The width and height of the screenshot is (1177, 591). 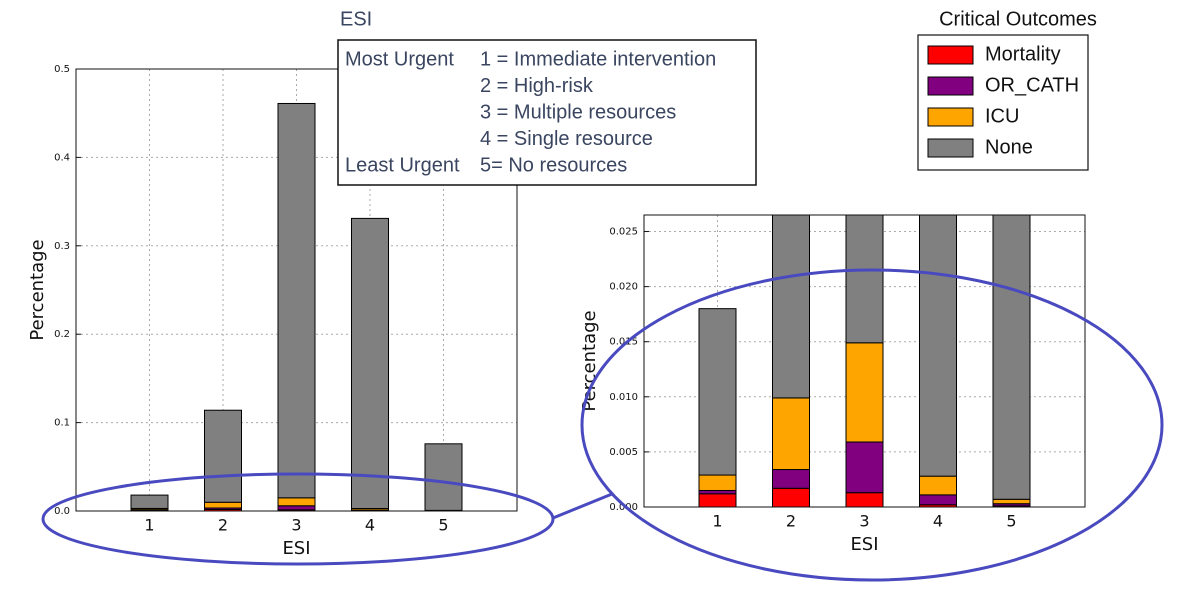 I want to click on y-tick-label: 0.4, so click(x=62, y=157).